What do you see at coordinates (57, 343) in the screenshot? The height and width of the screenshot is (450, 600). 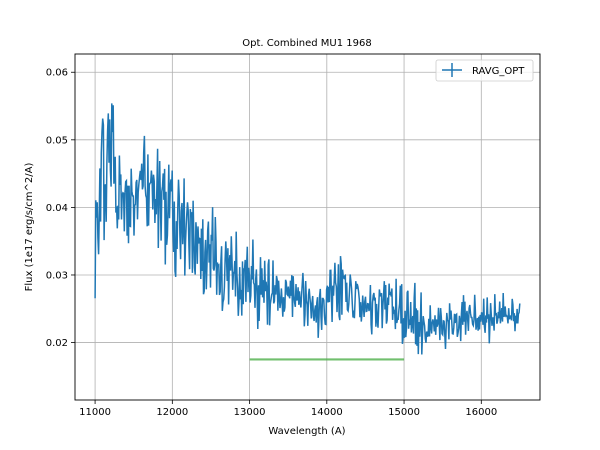 I see `y-tick-label: 0.02` at bounding box center [57, 343].